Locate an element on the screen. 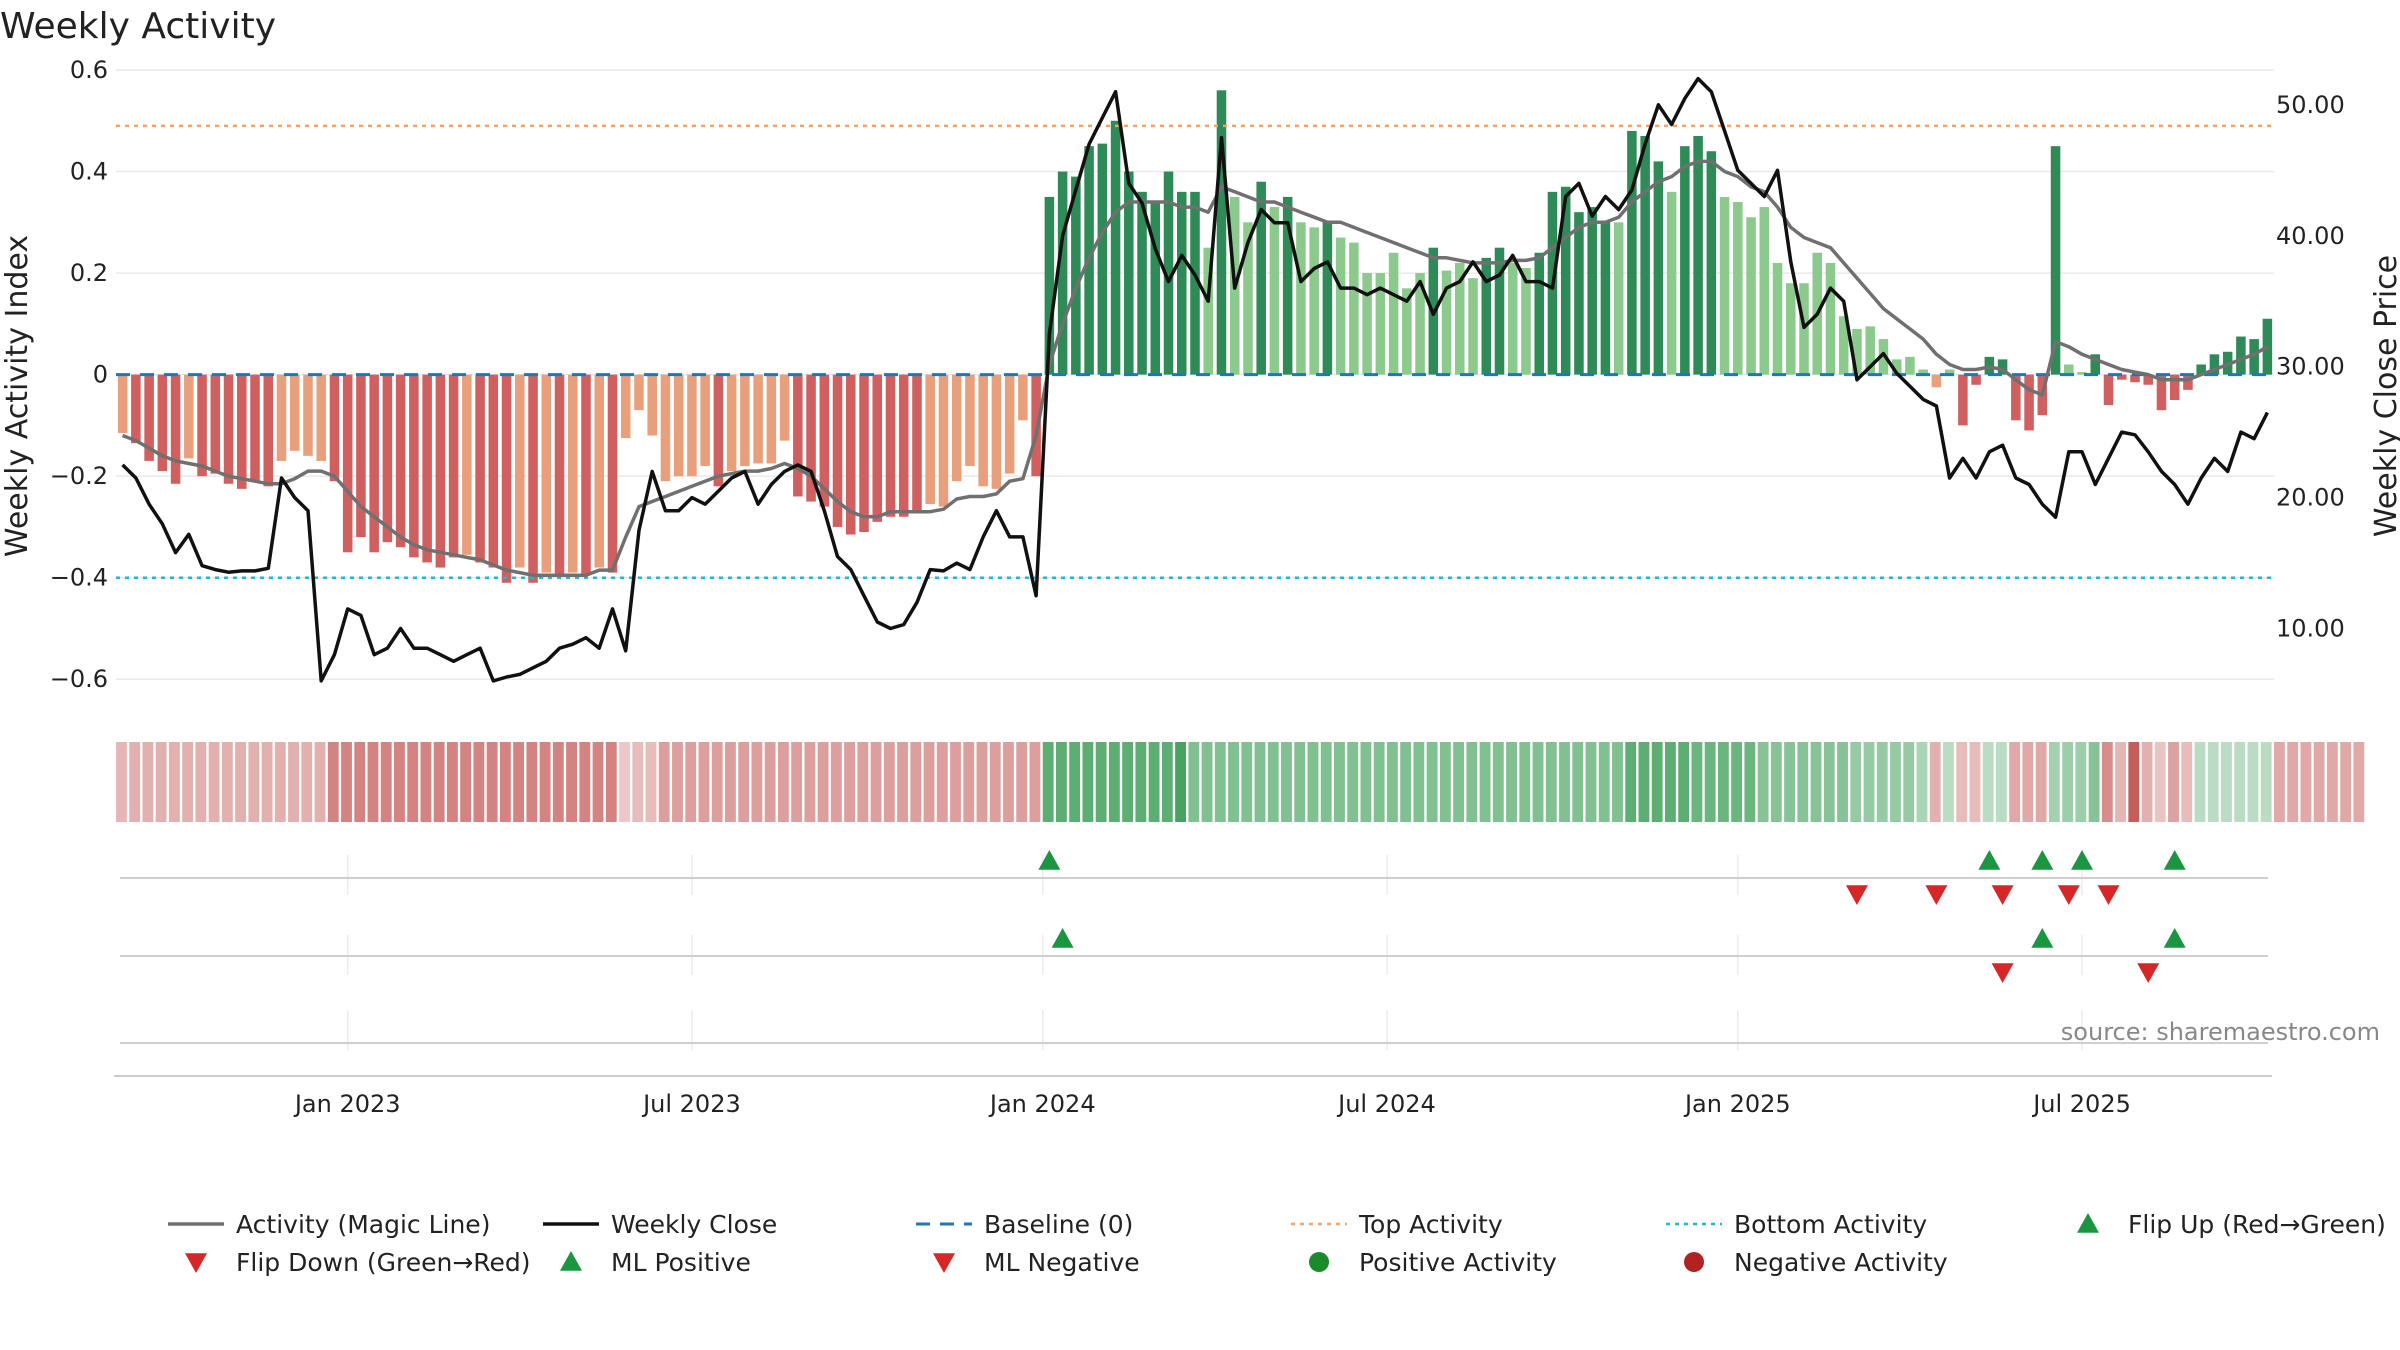  y2-tick-label: 10.00 is located at coordinates (2310, 629).